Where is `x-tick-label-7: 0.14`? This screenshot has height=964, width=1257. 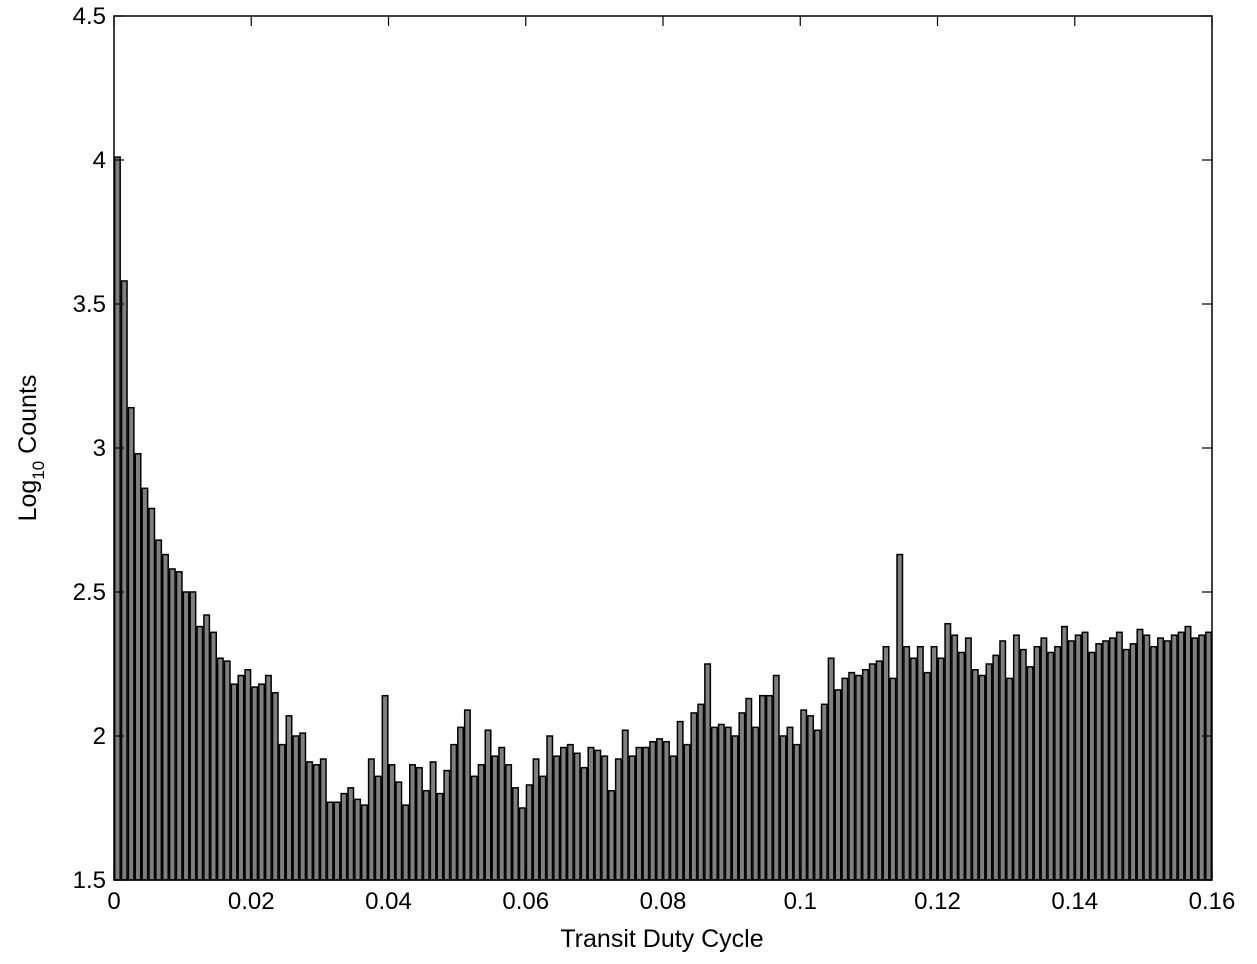 x-tick-label-7: 0.14 is located at coordinates (1074, 901).